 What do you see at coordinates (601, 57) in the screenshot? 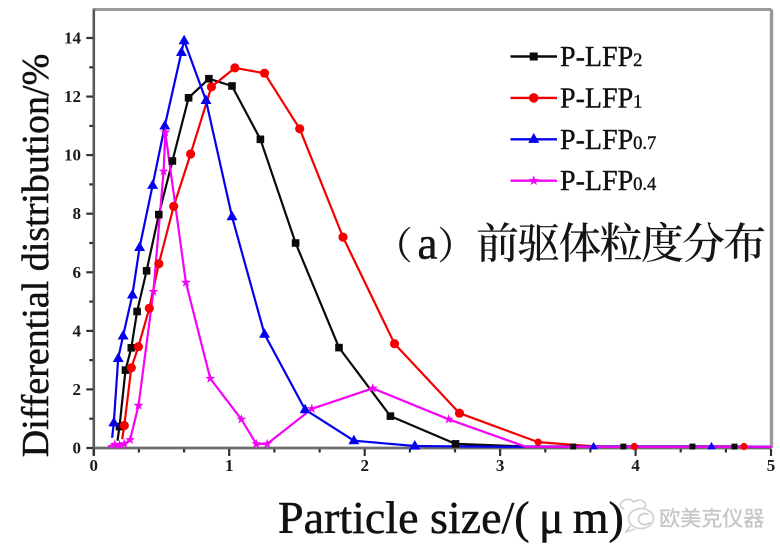
I see `svg-text: P-LFP2` at bounding box center [601, 57].